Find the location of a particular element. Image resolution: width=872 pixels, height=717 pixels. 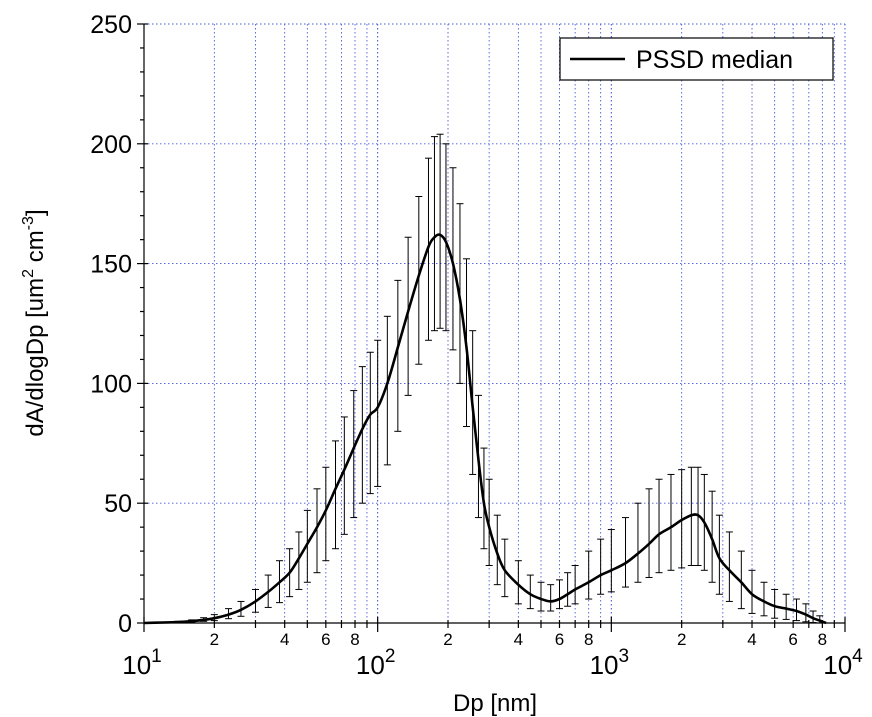

y-tick-label: 250 is located at coordinates (111, 25).